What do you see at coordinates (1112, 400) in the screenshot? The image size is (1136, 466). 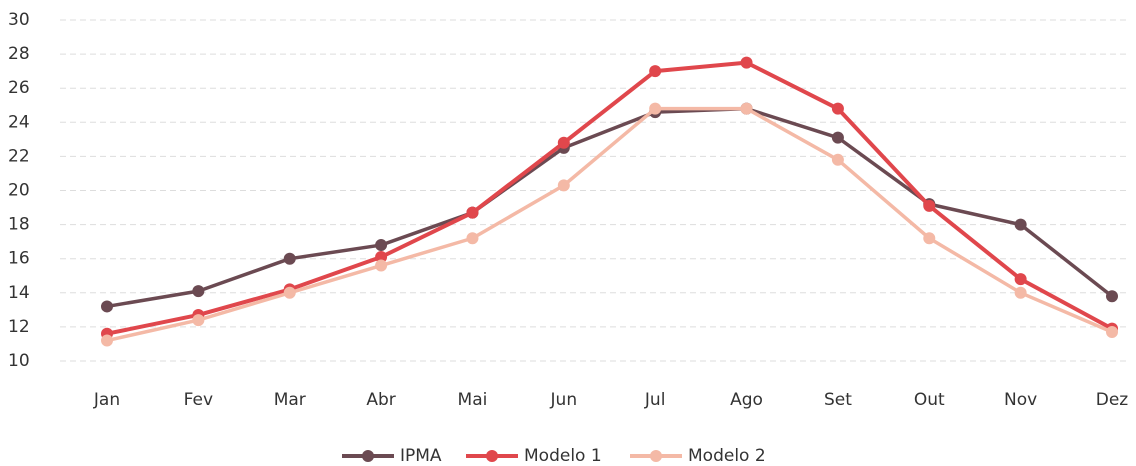 I see `x-tick-label: Dez` at bounding box center [1112, 400].